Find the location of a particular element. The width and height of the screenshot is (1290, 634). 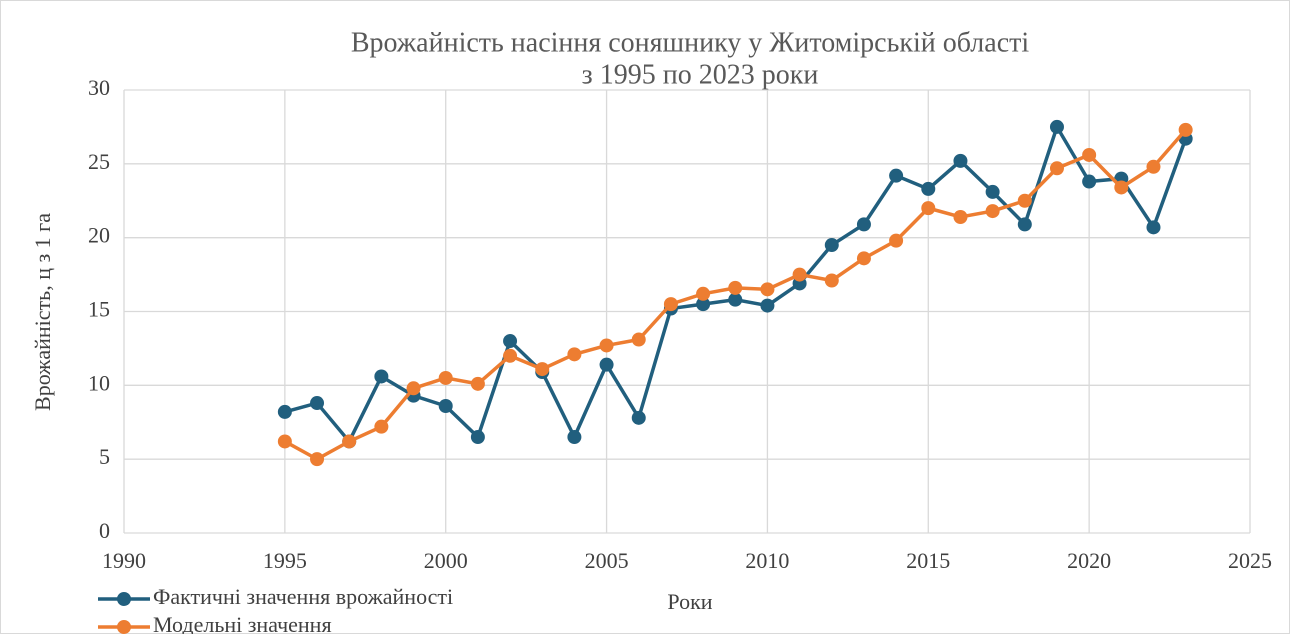

x-tick-label: 2015 is located at coordinates (928, 560).